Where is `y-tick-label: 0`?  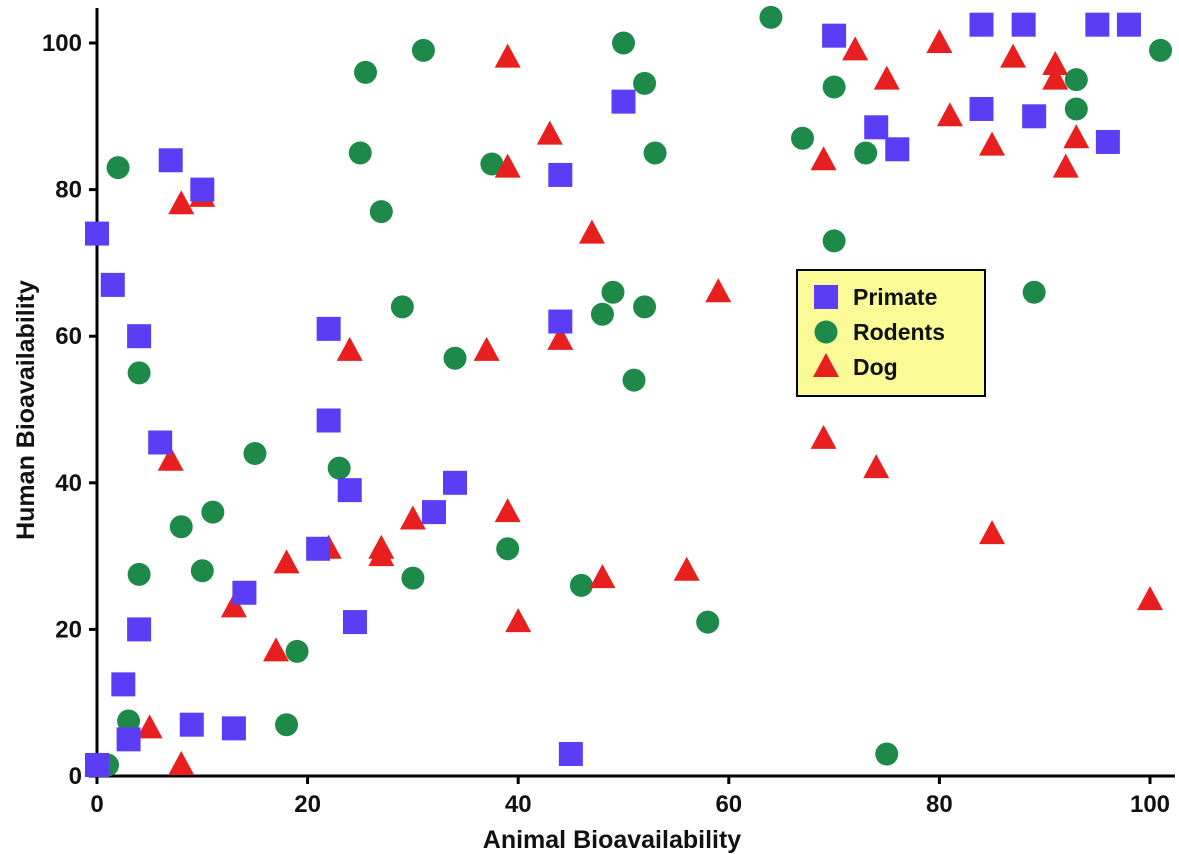
y-tick-label: 0 is located at coordinates (75, 776).